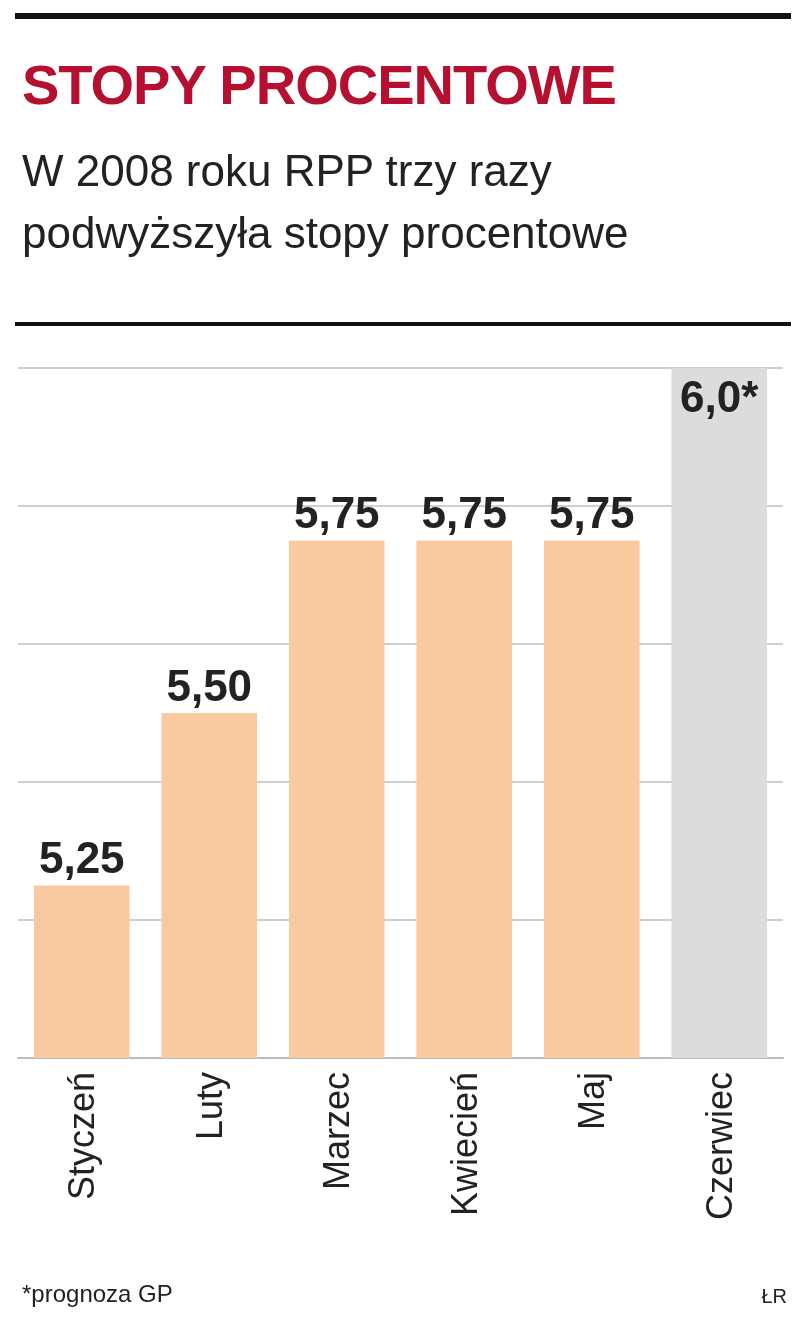  Describe the element at coordinates (720, 396) in the screenshot. I see `data-label: 6,0*` at that location.